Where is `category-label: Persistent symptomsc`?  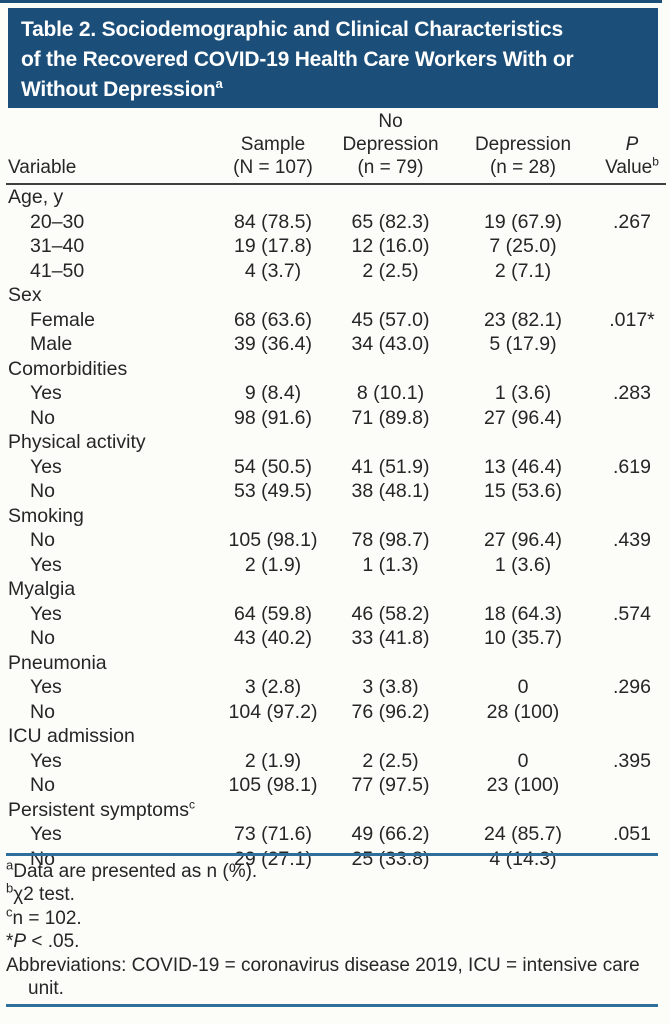 category-label: Persistent symptomsc is located at coordinates (101, 809).